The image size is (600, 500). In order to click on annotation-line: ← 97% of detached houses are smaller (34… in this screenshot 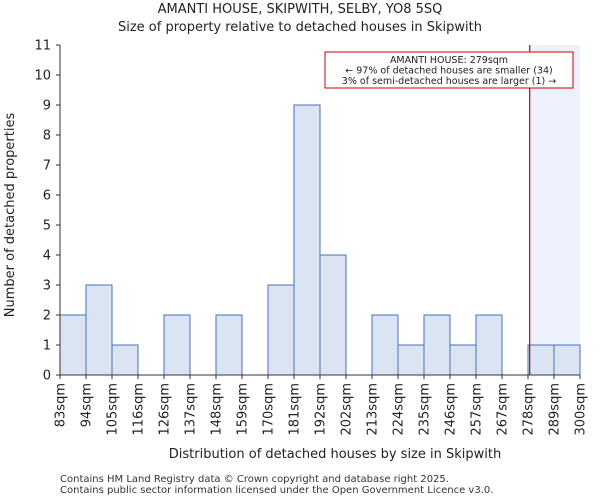, I will do `click(448, 71)`.